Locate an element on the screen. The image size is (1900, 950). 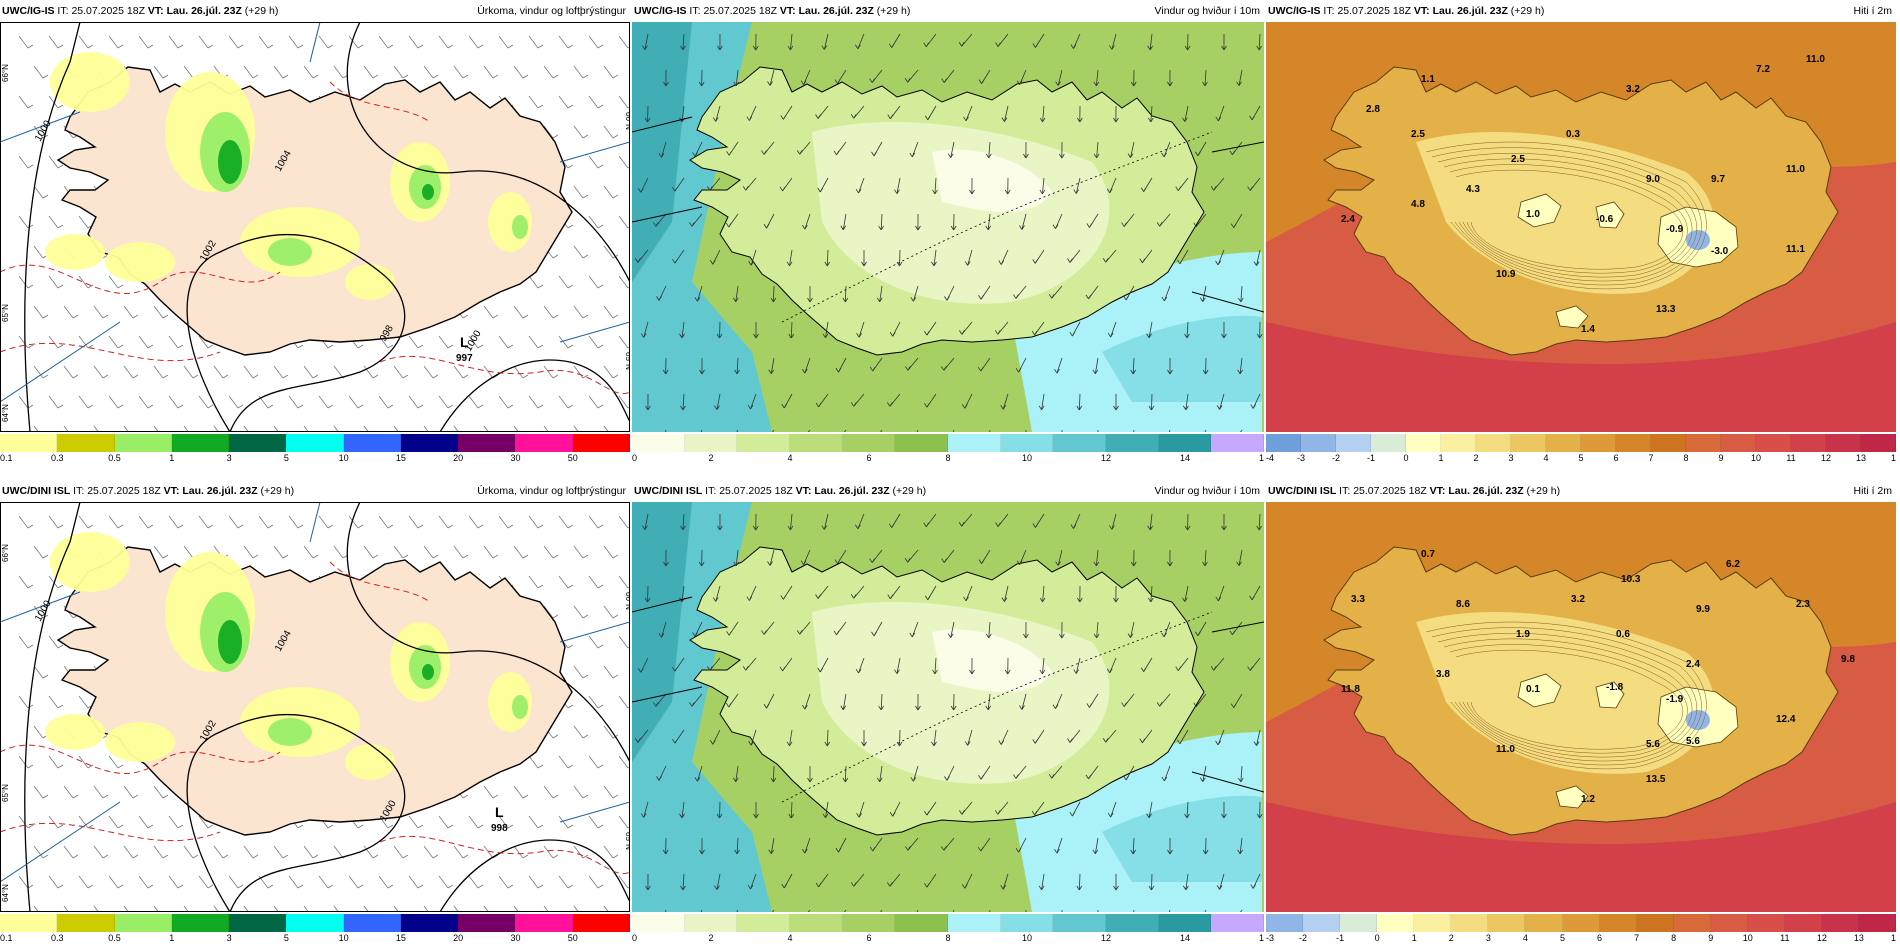
colorbar: 0 2 4 6 8 10 12 14 16 is located at coordinates (948, 929).